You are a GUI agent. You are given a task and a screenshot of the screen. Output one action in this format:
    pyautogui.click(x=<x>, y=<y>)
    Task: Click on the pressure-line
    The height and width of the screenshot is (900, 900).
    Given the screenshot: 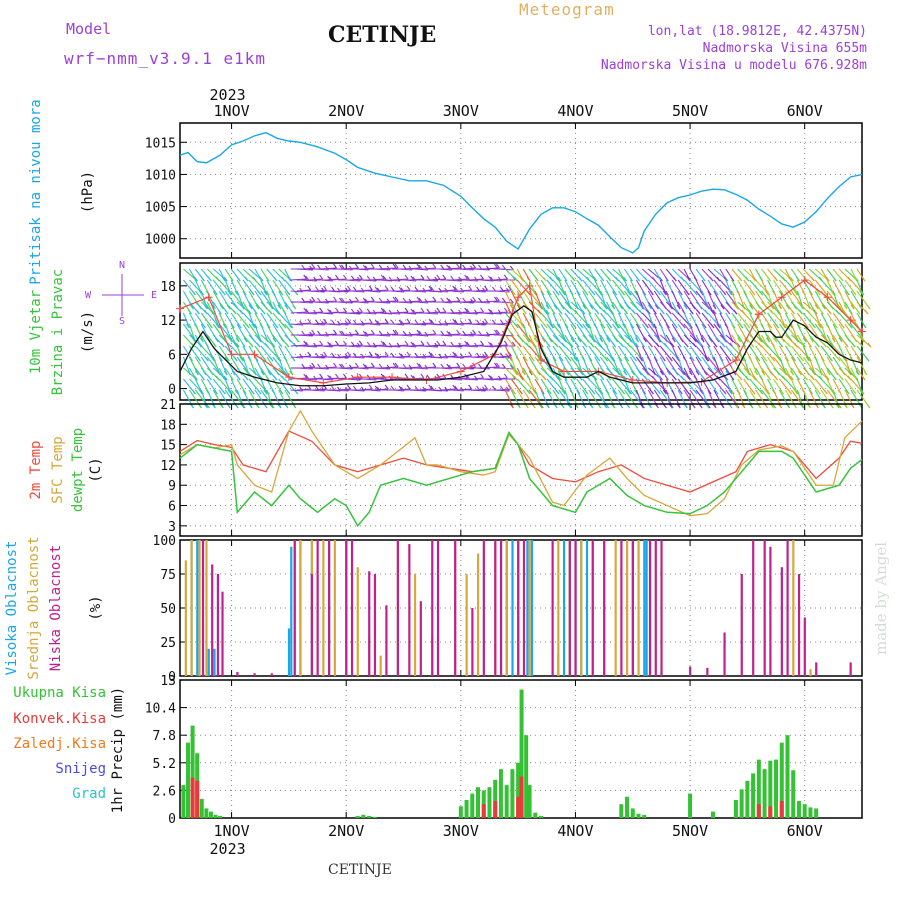 What is the action you would take?
    pyautogui.click(x=521, y=192)
    